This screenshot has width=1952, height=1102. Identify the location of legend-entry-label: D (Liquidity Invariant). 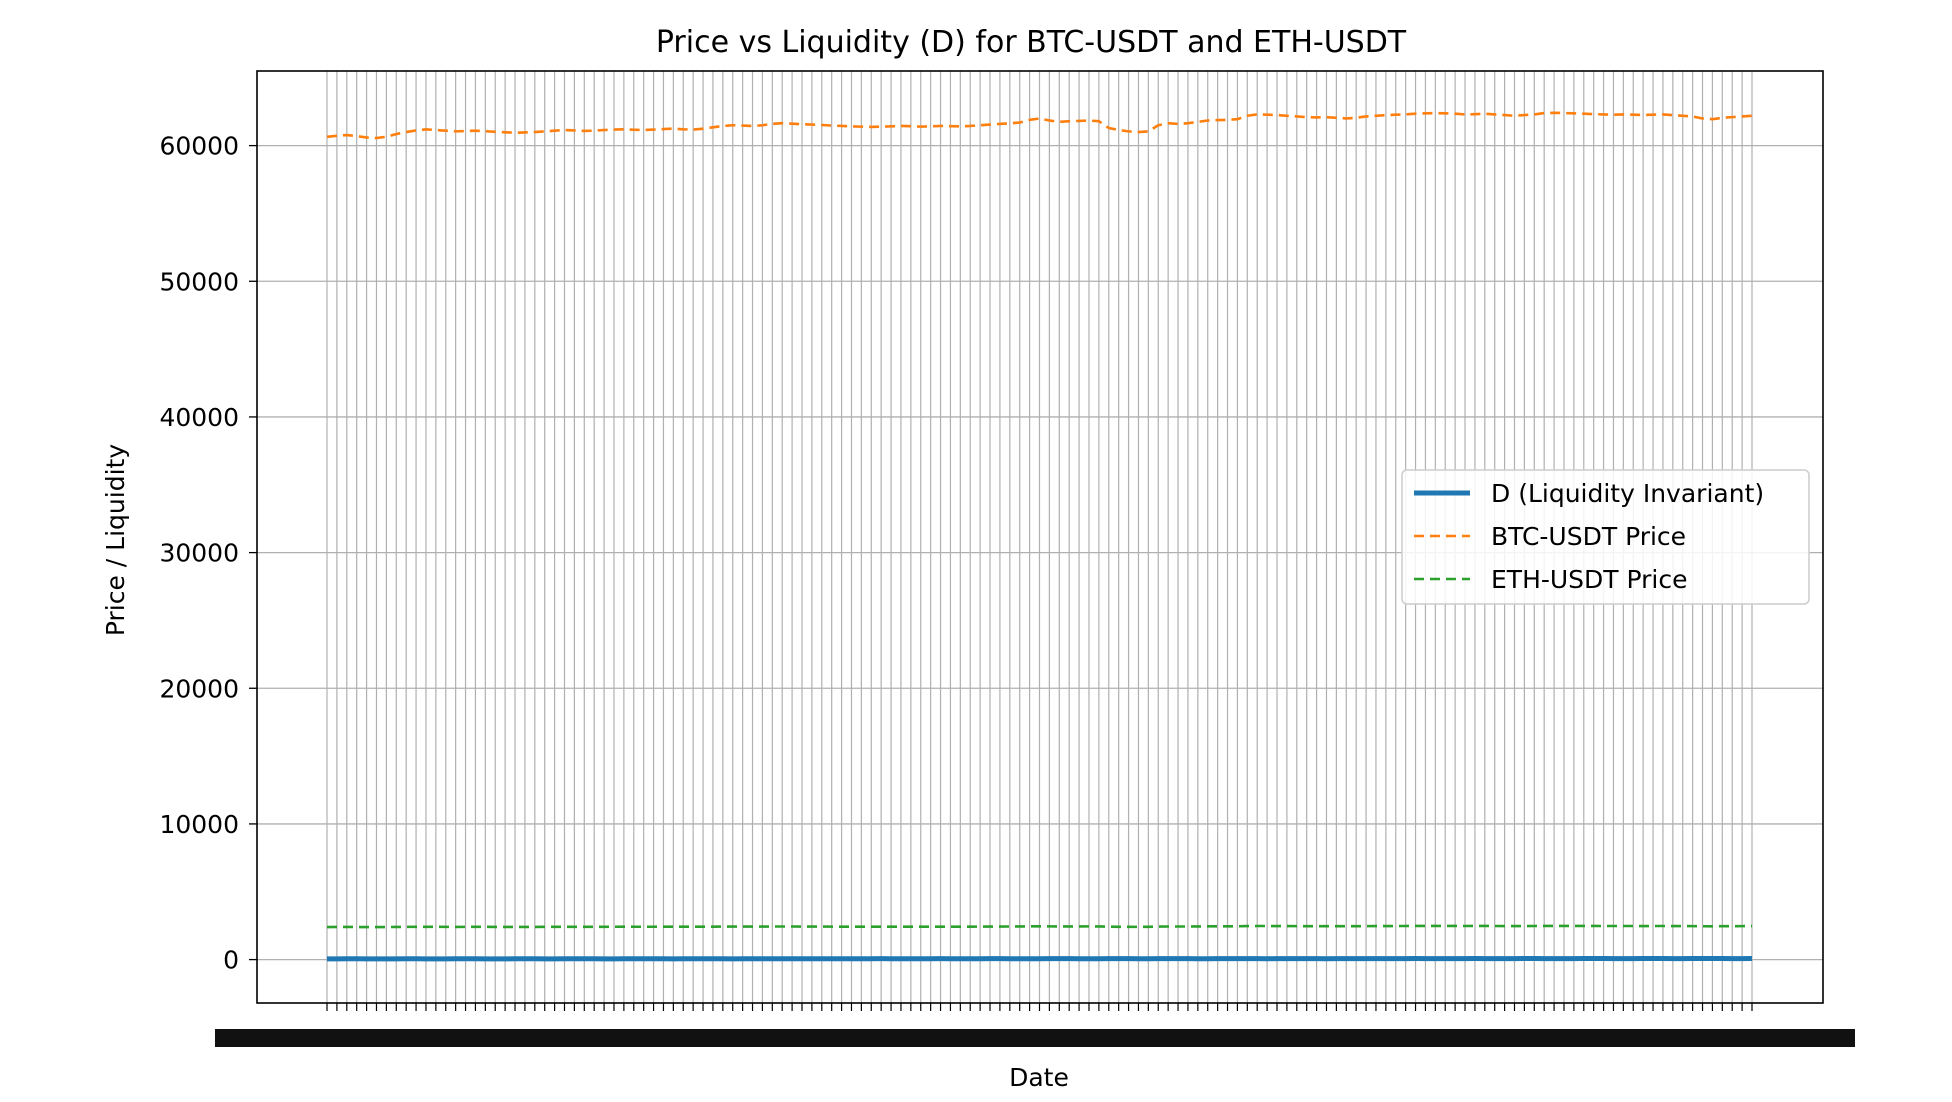
(1627, 493).